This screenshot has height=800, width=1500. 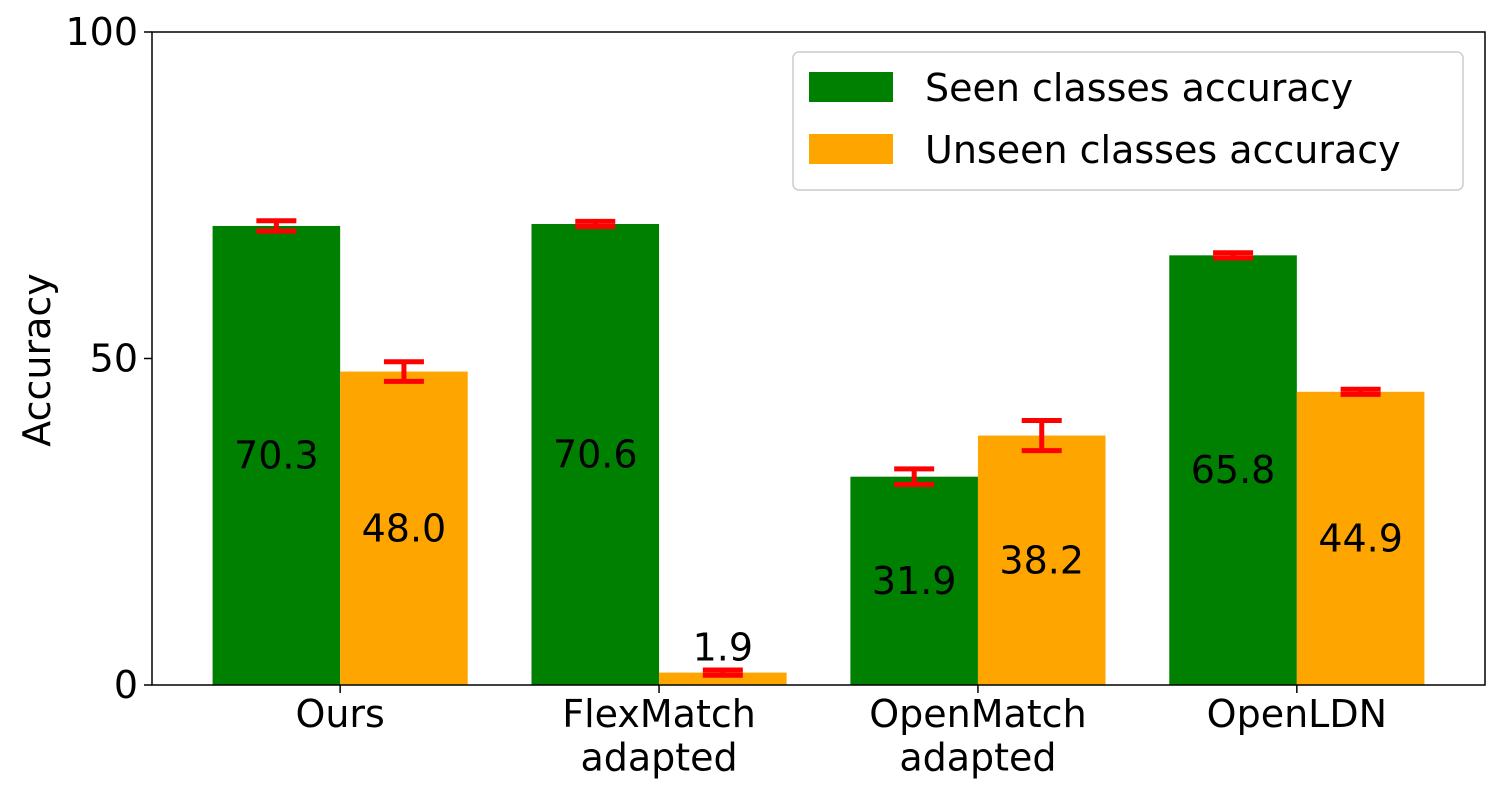 I want to click on value-label: 48.0, so click(x=404, y=528).